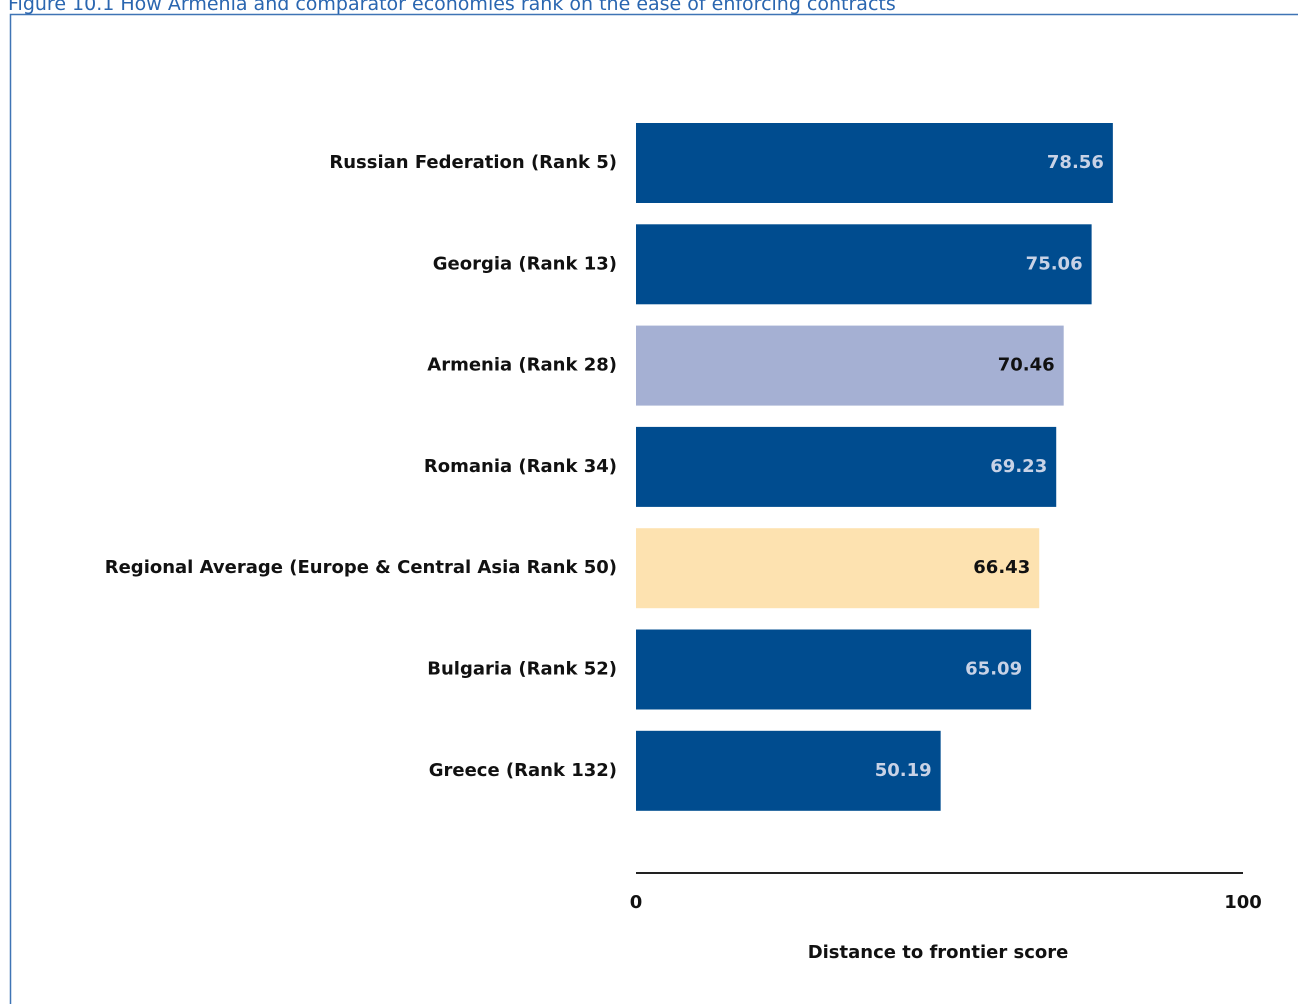  What do you see at coordinates (523, 770) in the screenshot?
I see `category-label: Greece (Rank 132)` at bounding box center [523, 770].